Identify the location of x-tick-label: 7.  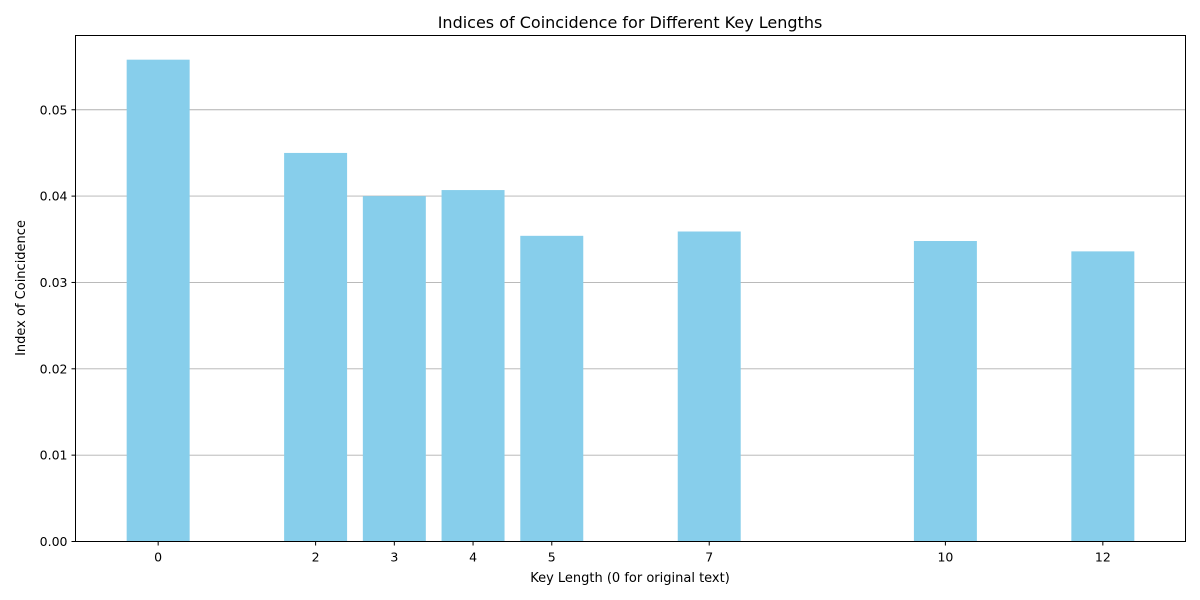
(709, 557).